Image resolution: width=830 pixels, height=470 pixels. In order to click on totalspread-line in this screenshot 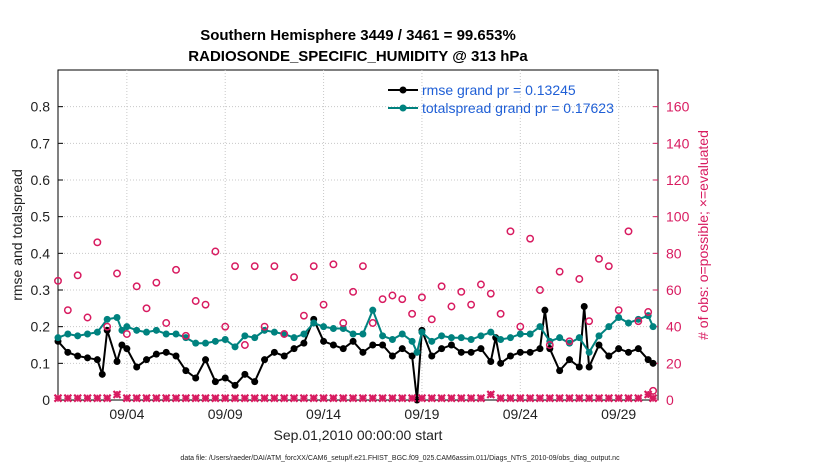, I will do `click(356, 331)`.